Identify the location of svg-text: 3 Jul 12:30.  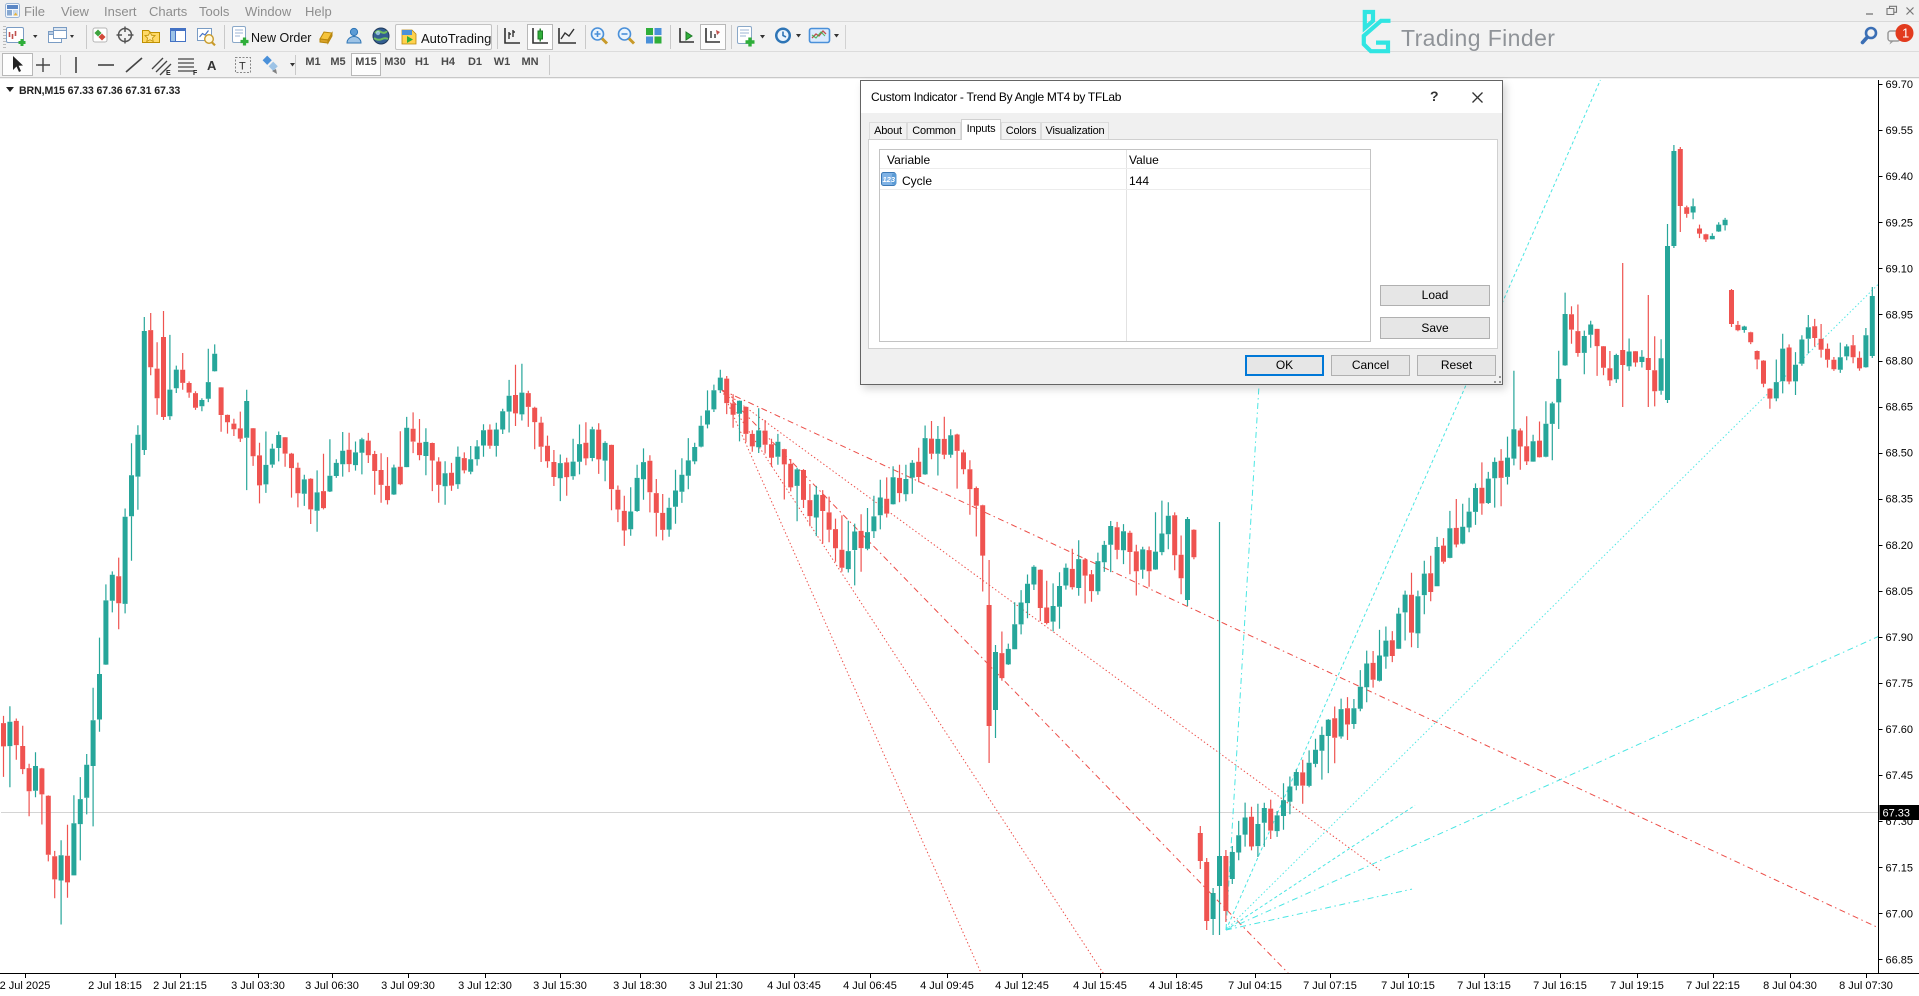
(485, 986).